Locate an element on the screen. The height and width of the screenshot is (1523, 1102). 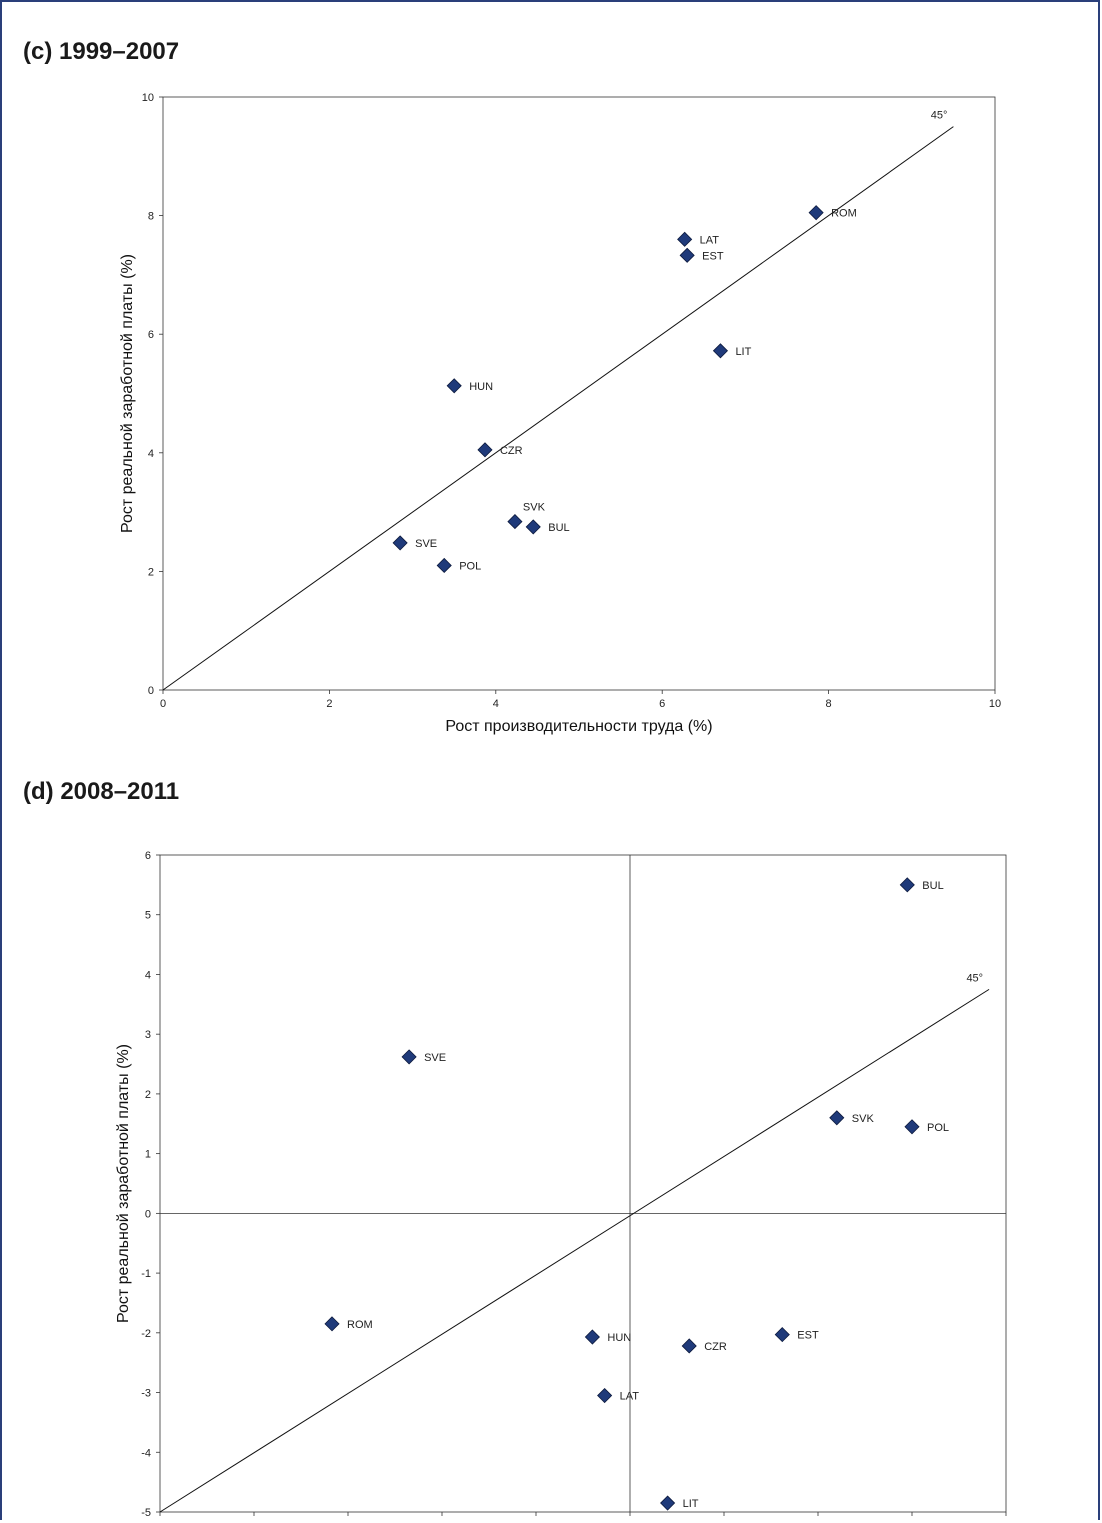
x-tick-label: 4 is located at coordinates (496, 704).